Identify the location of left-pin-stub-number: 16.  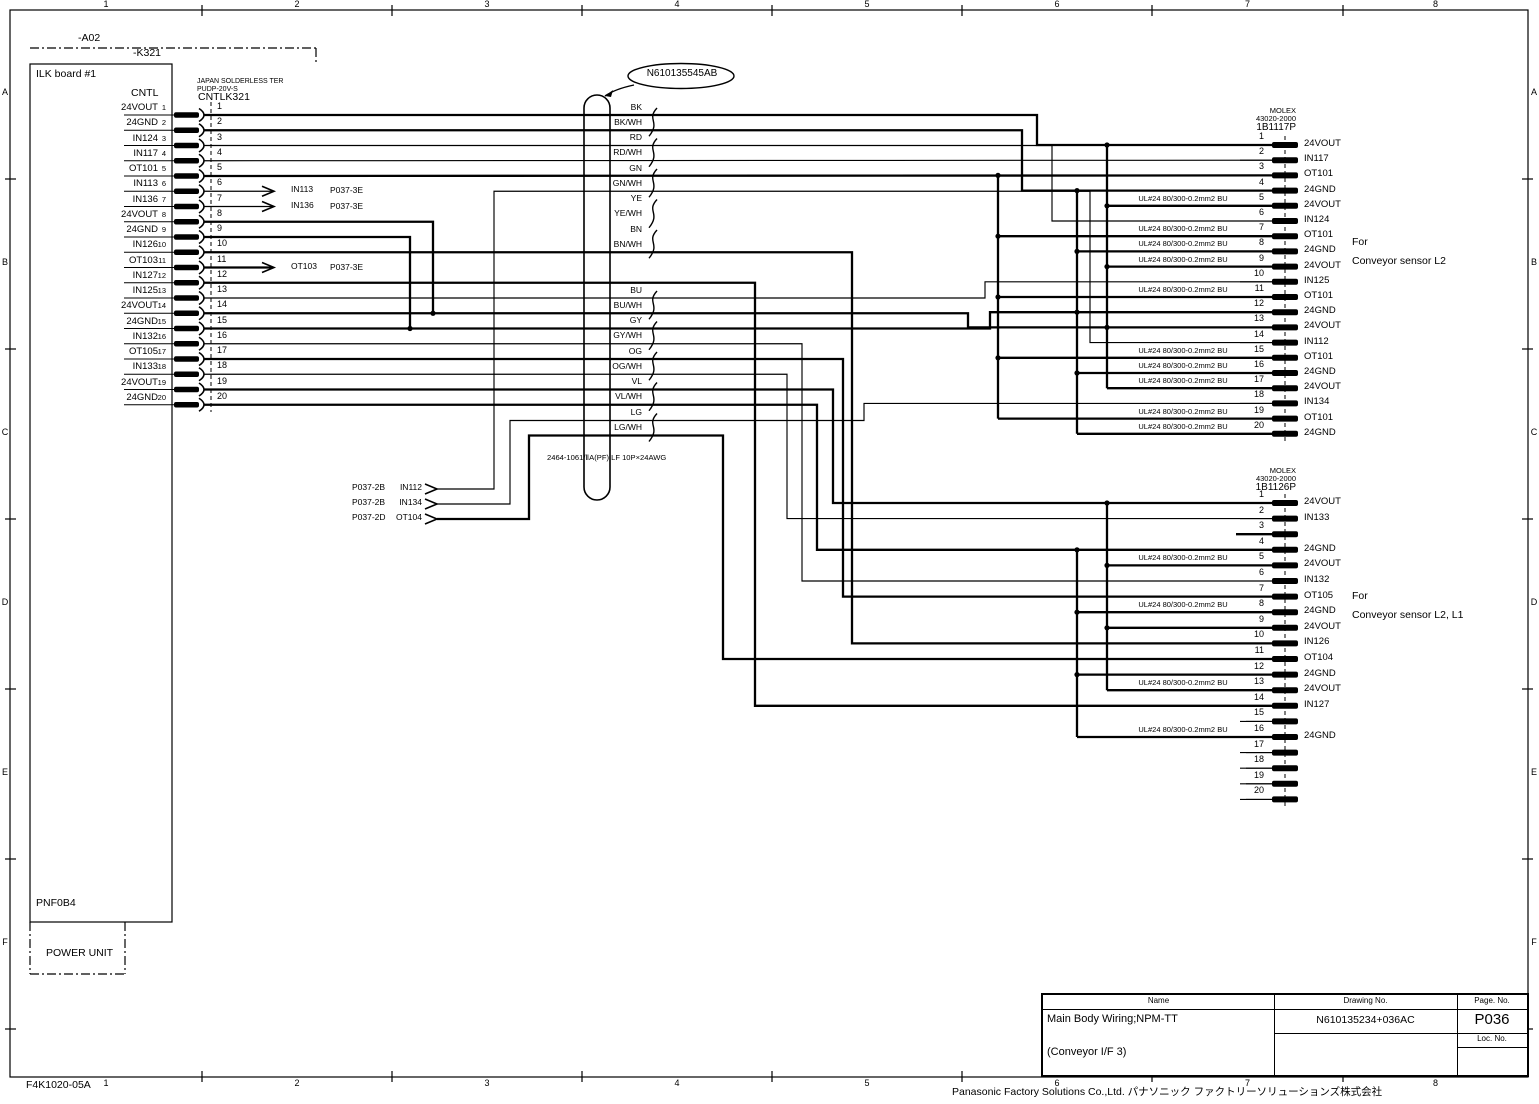
(222, 334).